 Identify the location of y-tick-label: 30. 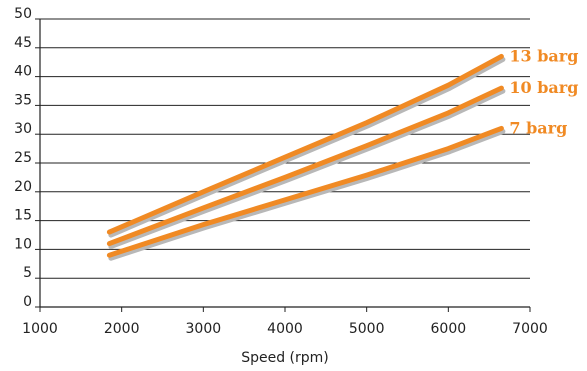
(23, 129).